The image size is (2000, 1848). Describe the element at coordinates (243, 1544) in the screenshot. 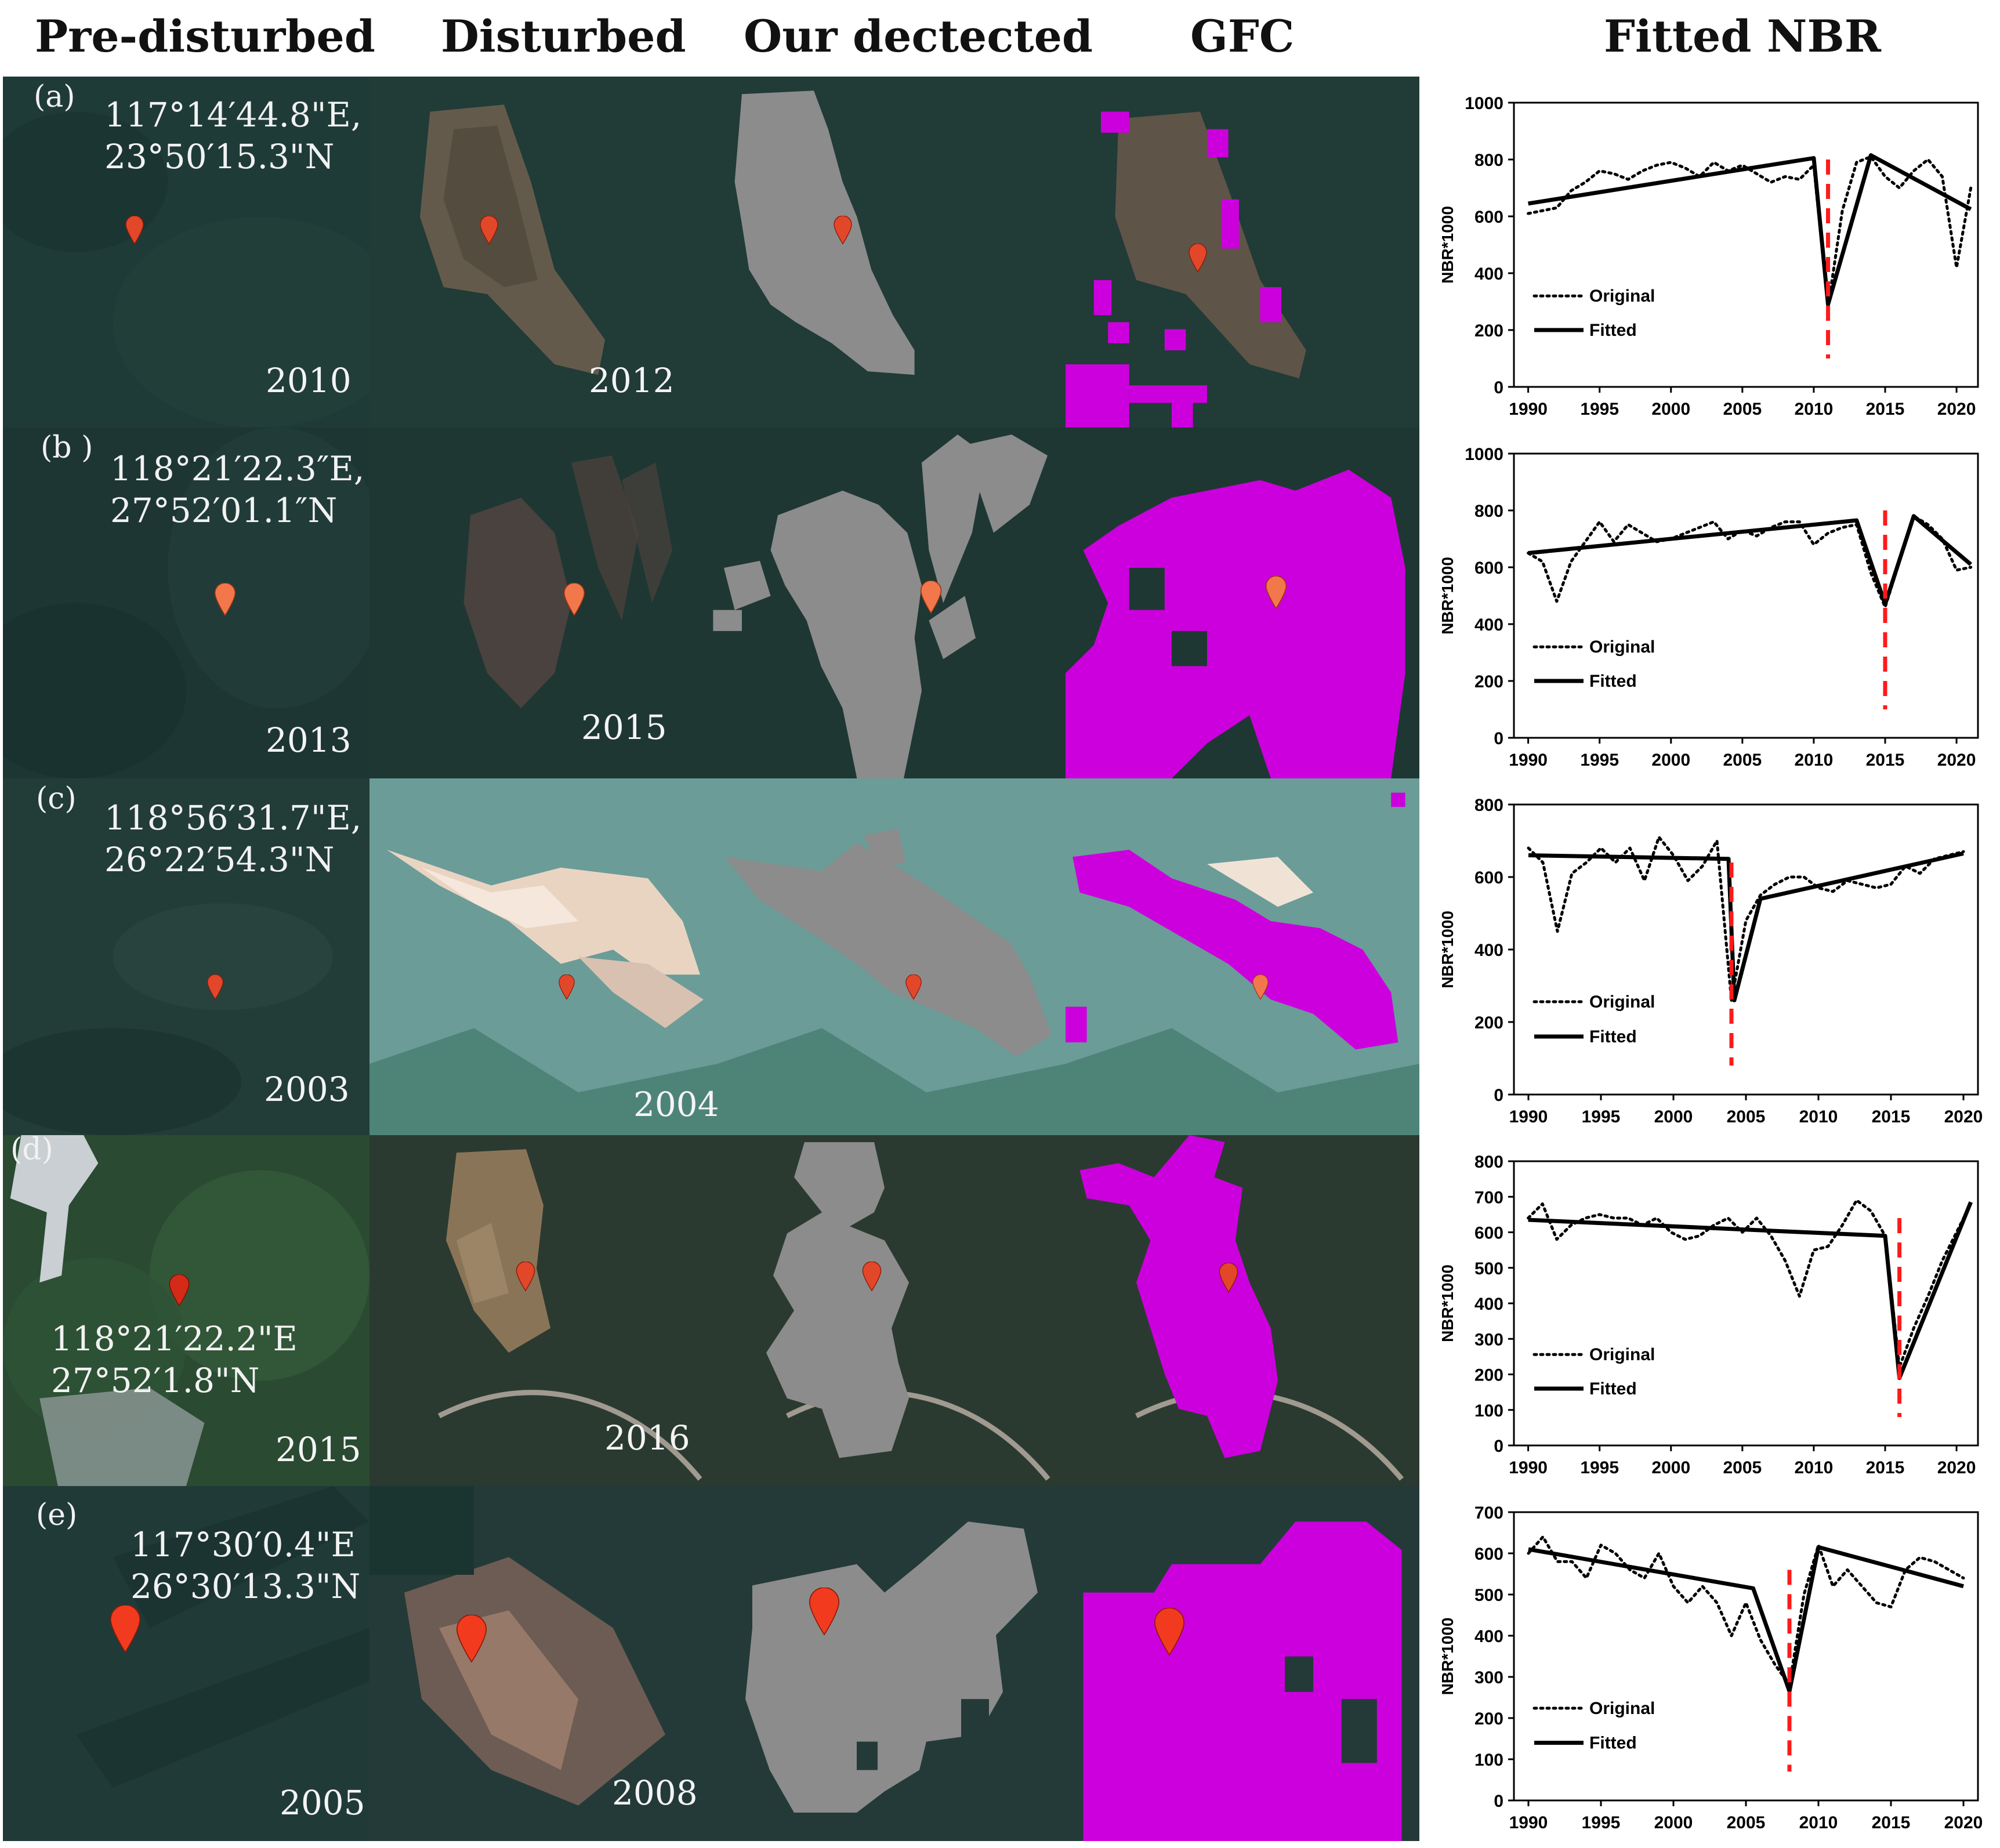

I see `coordinate-longitude: 117°30′0.4"E` at that location.